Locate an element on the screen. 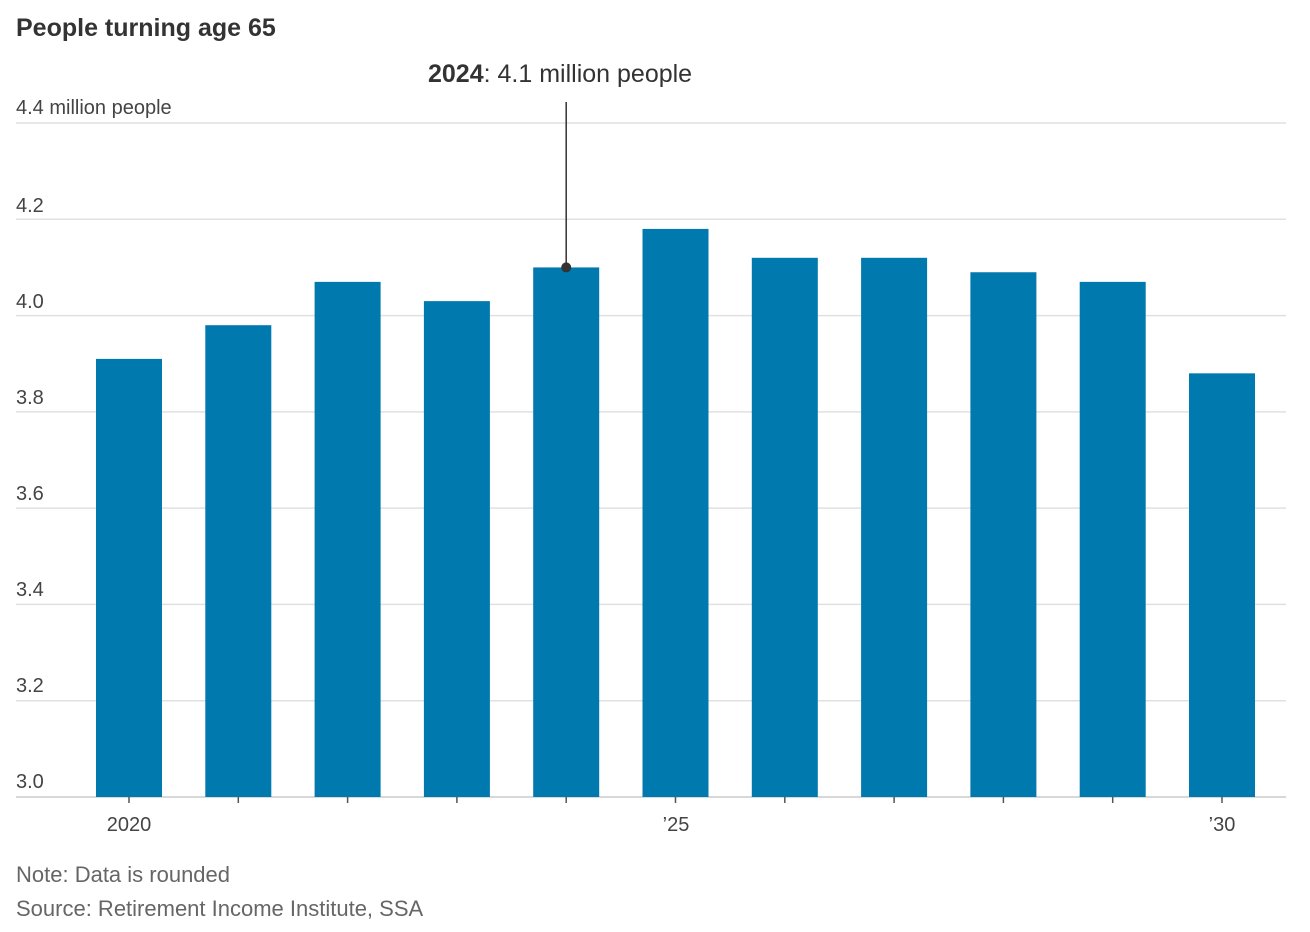  x-tick-label: ’25 is located at coordinates (676, 825).